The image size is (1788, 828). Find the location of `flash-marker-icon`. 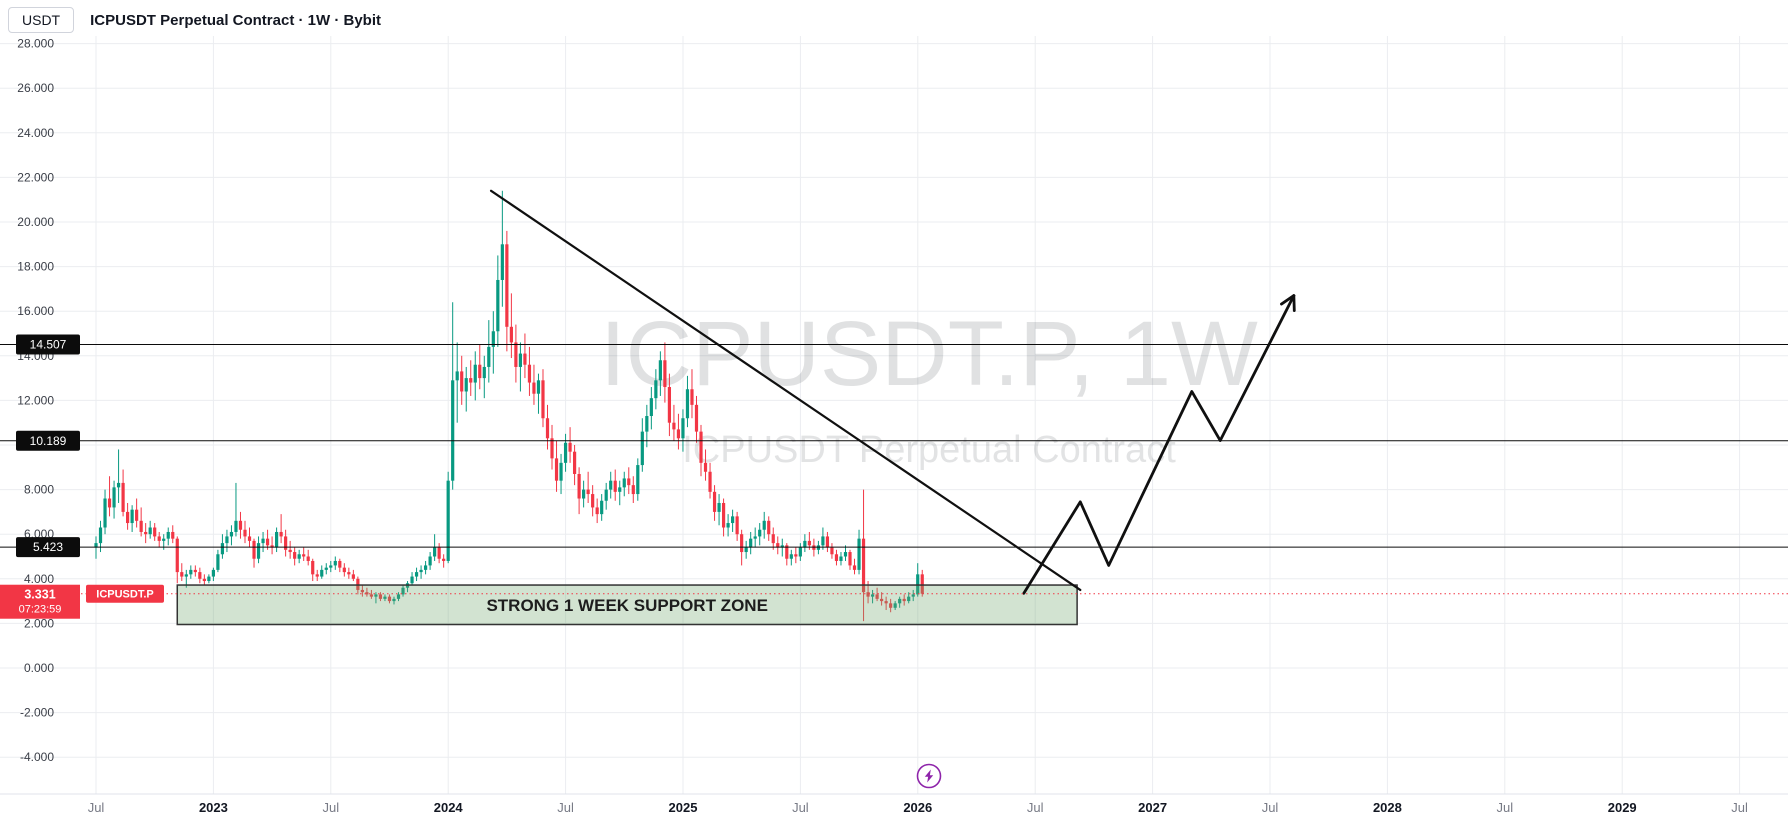

flash-marker-icon is located at coordinates (929, 776).